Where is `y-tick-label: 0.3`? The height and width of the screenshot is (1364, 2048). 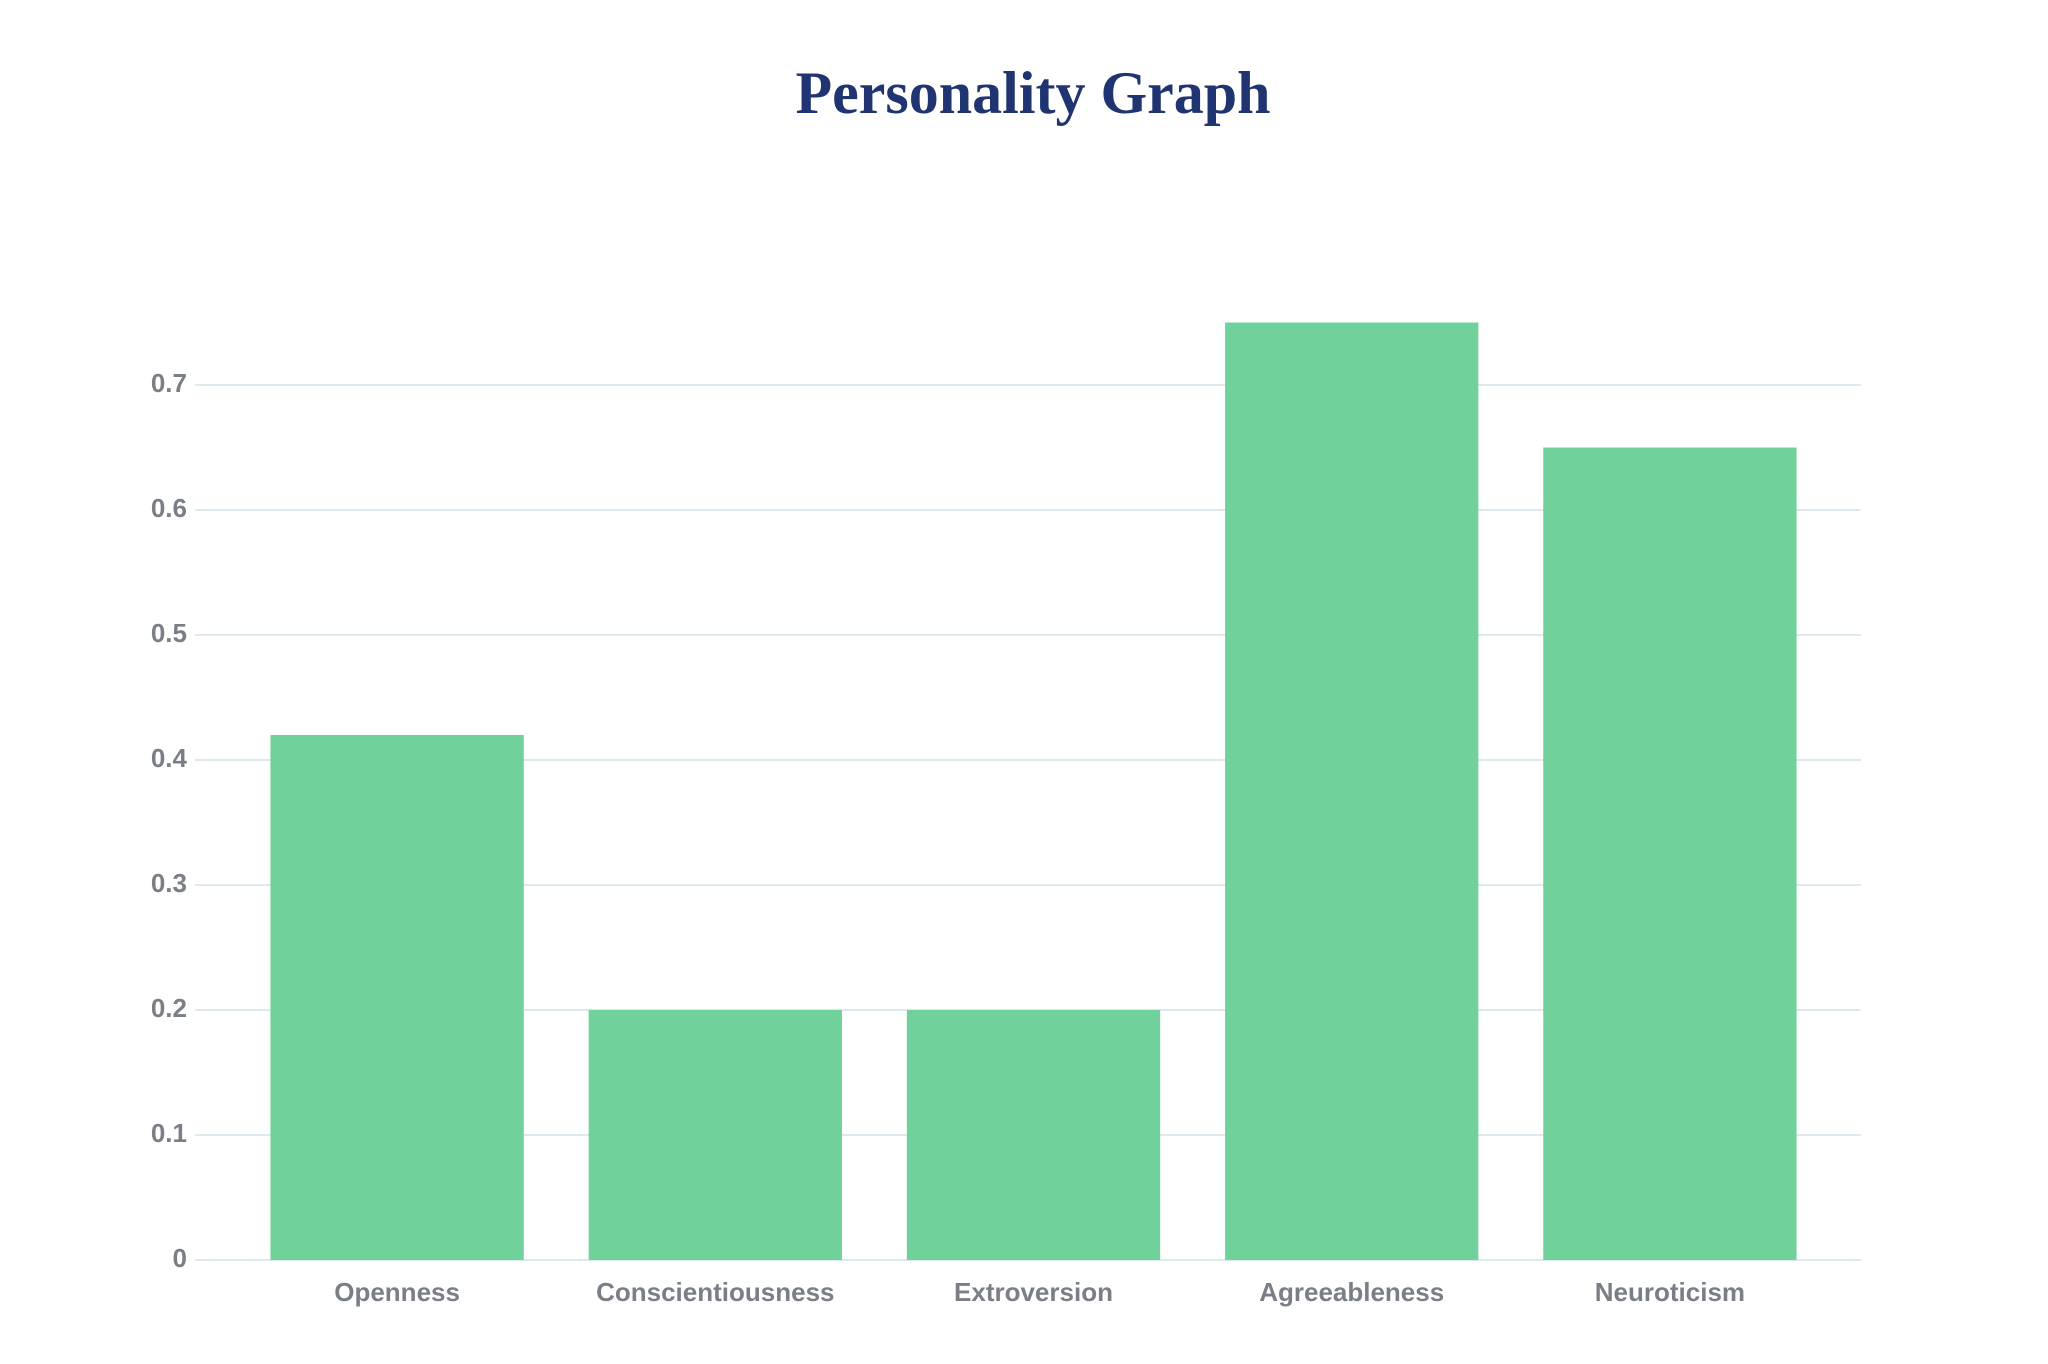
y-tick-label: 0.3 is located at coordinates (169, 883).